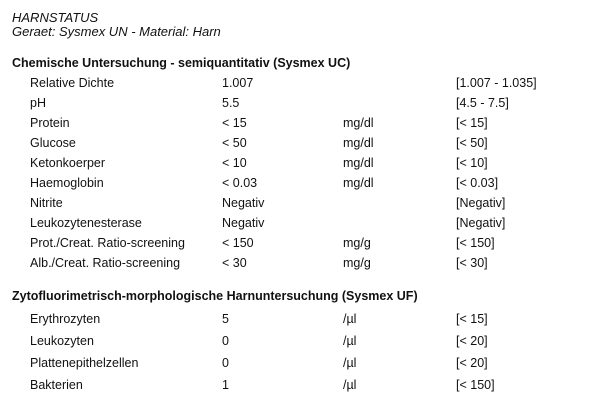 The image size is (608, 416). I want to click on test-value: 1.007, so click(238, 83).